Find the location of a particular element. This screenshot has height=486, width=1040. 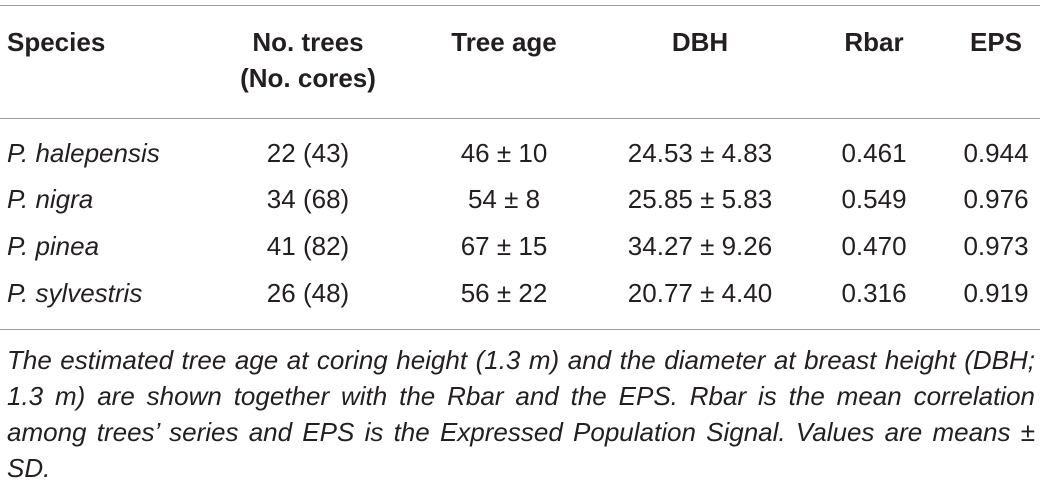

cell-species: P. sylvestris is located at coordinates (75, 293).